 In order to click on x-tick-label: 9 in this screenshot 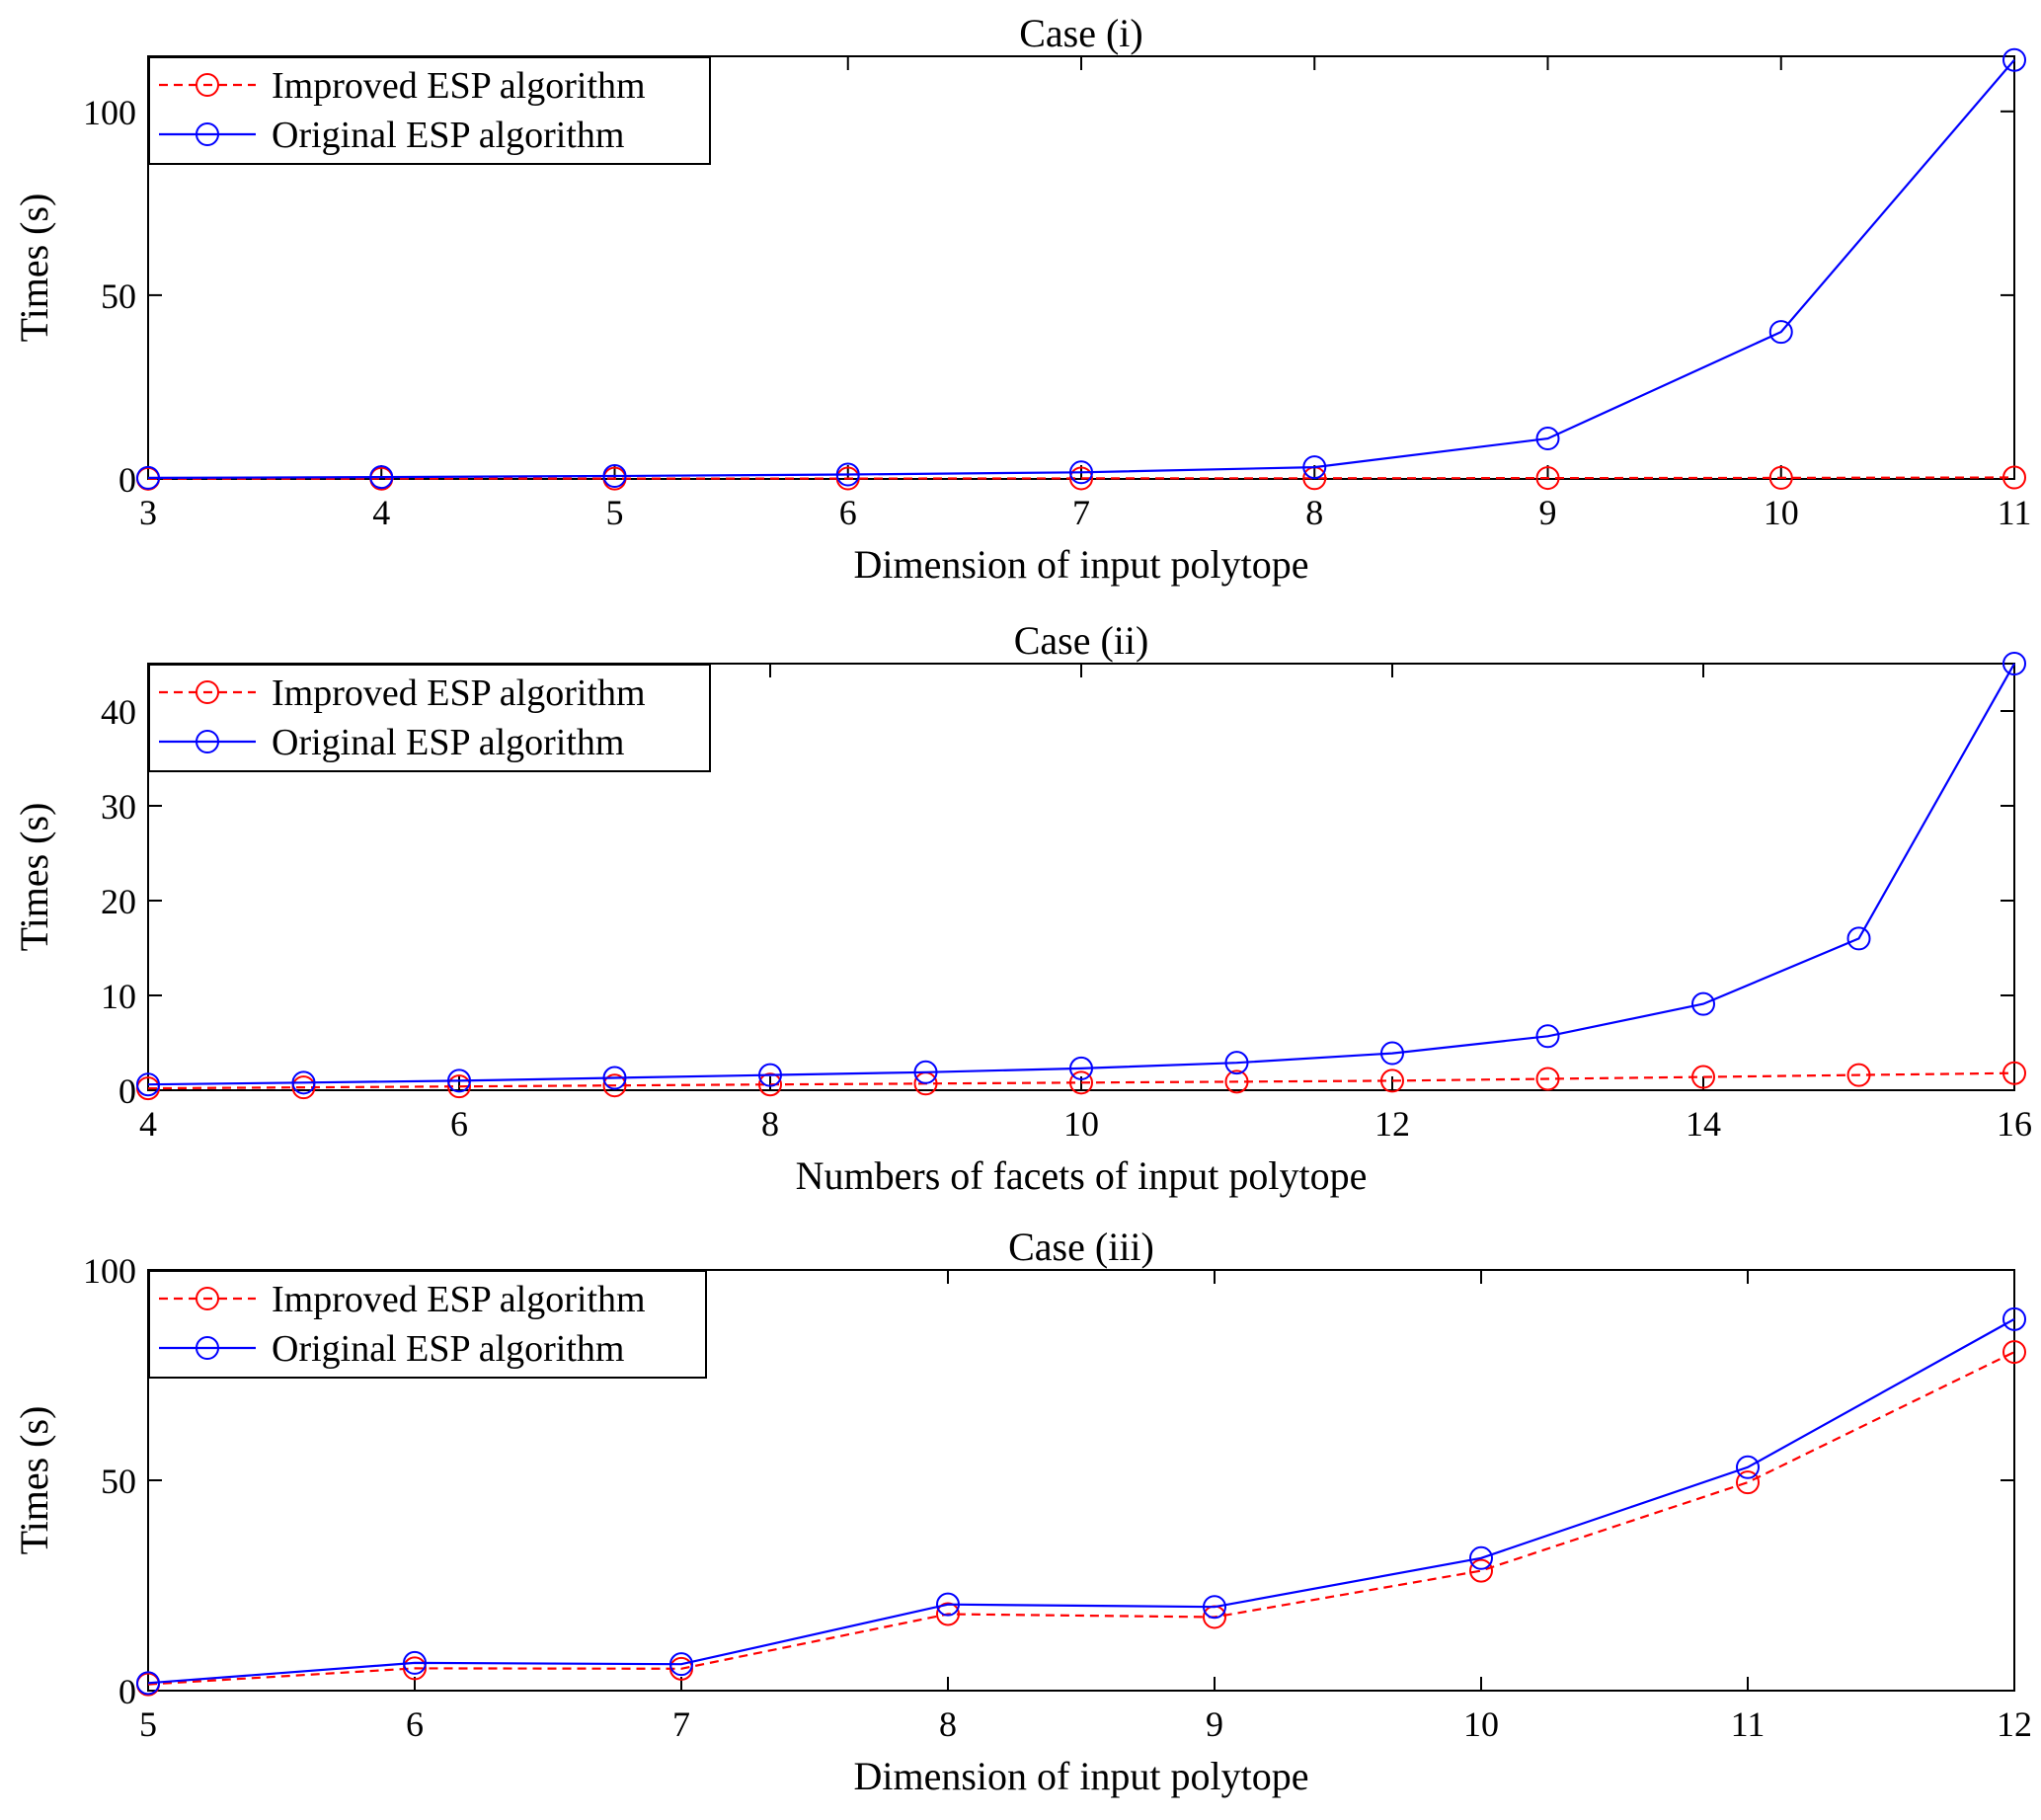, I will do `click(1548, 512)`.